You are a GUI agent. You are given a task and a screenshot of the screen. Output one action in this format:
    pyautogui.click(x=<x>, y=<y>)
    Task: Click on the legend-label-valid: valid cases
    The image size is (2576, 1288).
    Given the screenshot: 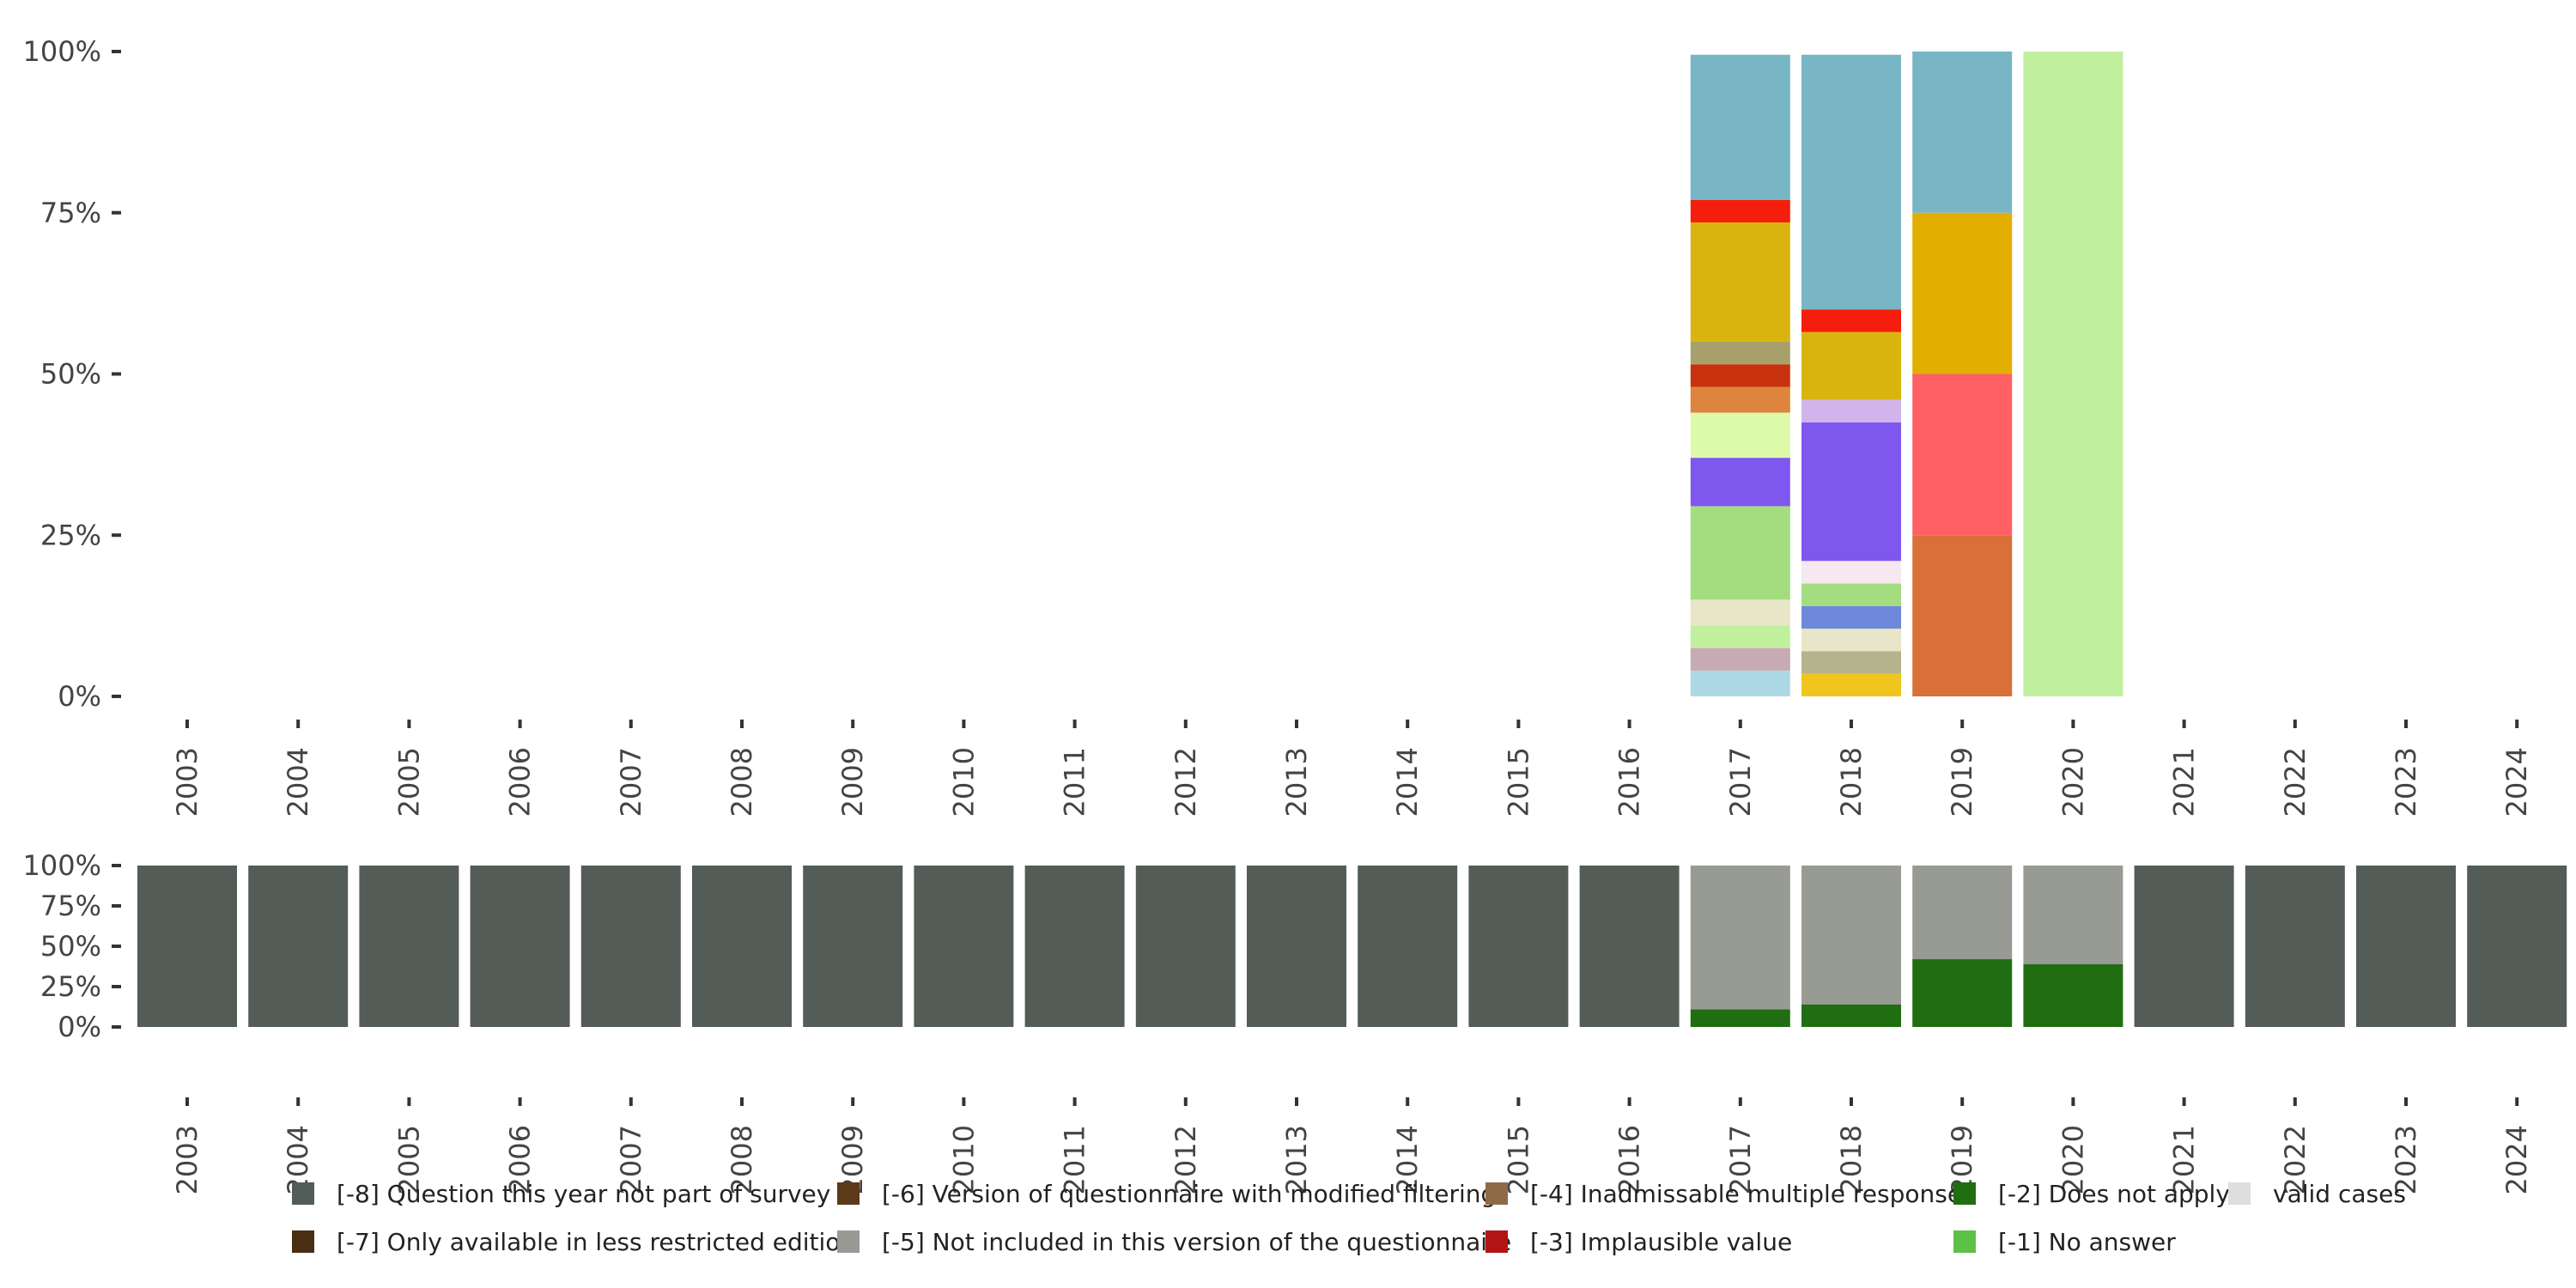 What is the action you would take?
    pyautogui.click(x=2339, y=1193)
    